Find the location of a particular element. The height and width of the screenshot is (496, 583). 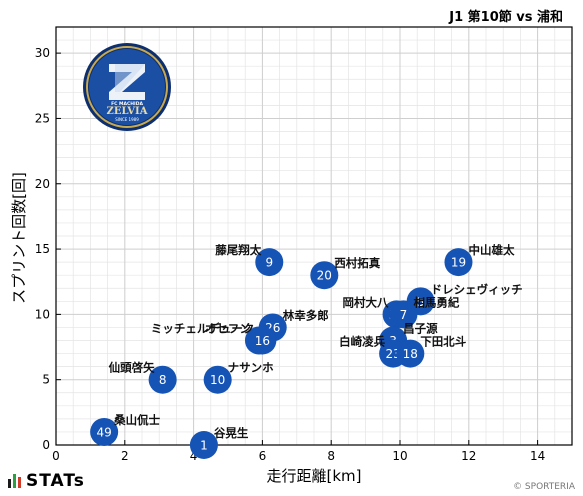

y-tick-label: 10 is located at coordinates (42, 314).